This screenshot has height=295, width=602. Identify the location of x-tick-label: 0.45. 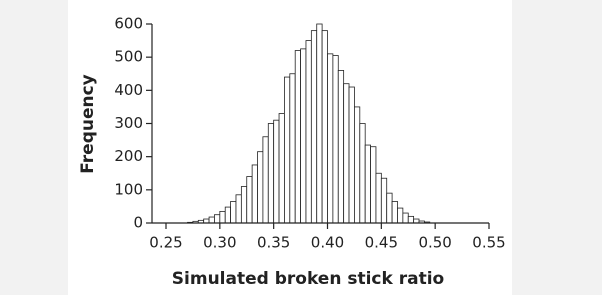
(381, 243).